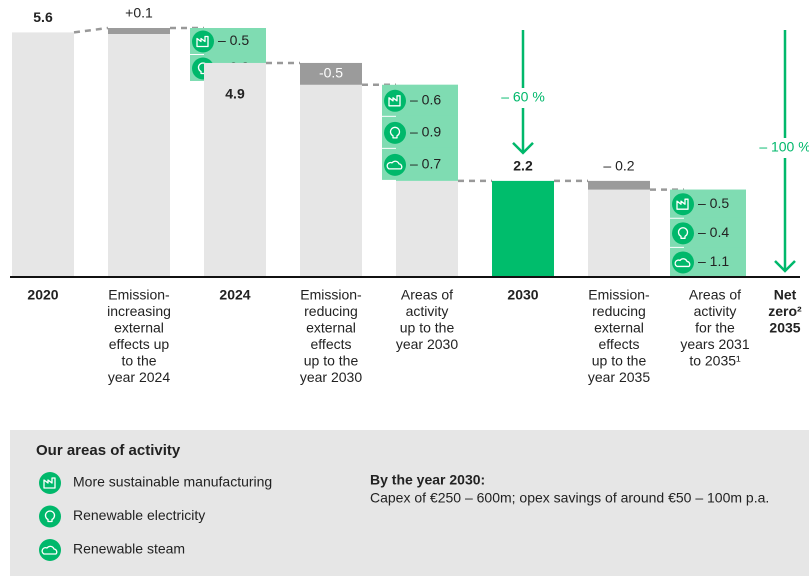 This screenshot has height=581, width=809. What do you see at coordinates (619, 377) in the screenshot?
I see `x-tick-label: year 2035` at bounding box center [619, 377].